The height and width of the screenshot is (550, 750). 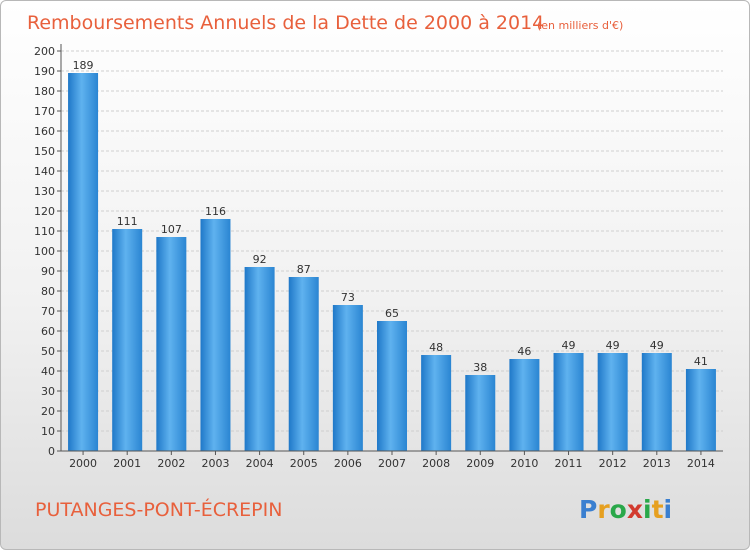 I want to click on logo-letter: r, so click(x=603, y=509).